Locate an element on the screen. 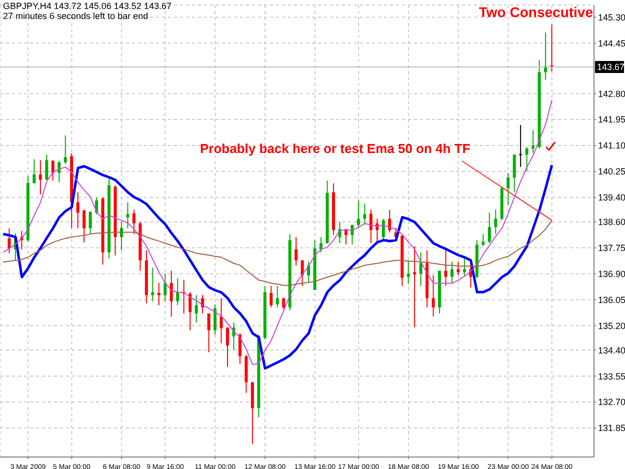 The height and width of the screenshot is (469, 625). y-tick-label: 133.55 is located at coordinates (611, 376).